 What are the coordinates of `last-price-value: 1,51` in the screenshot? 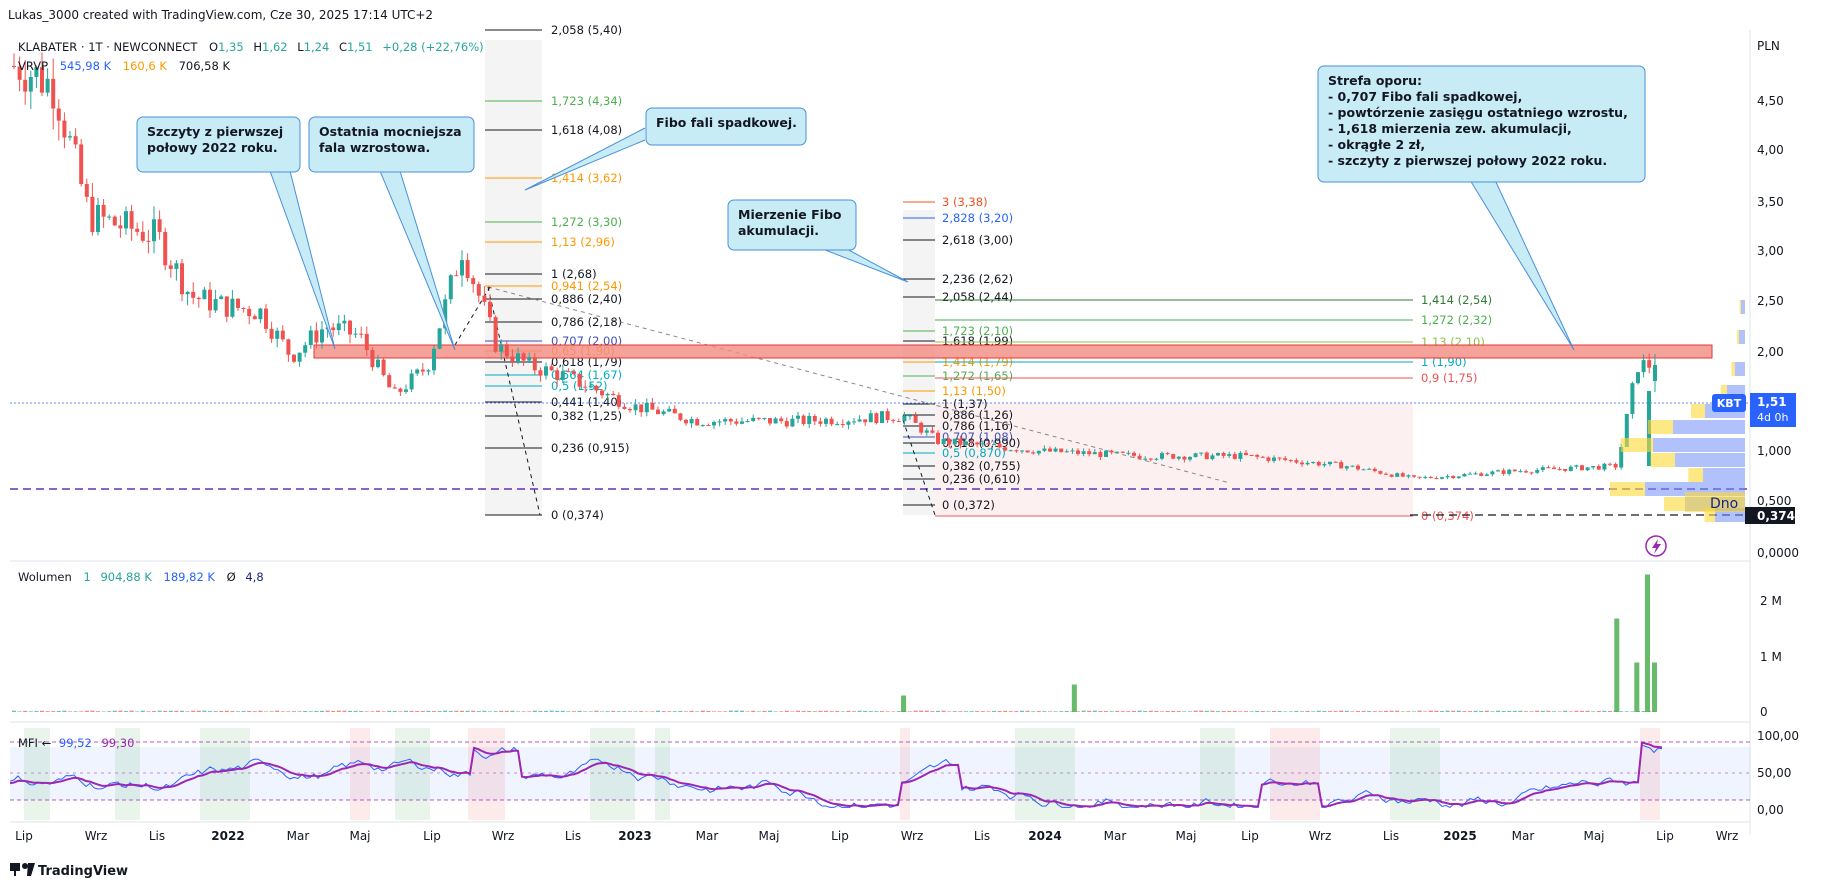 It's located at (1772, 402).